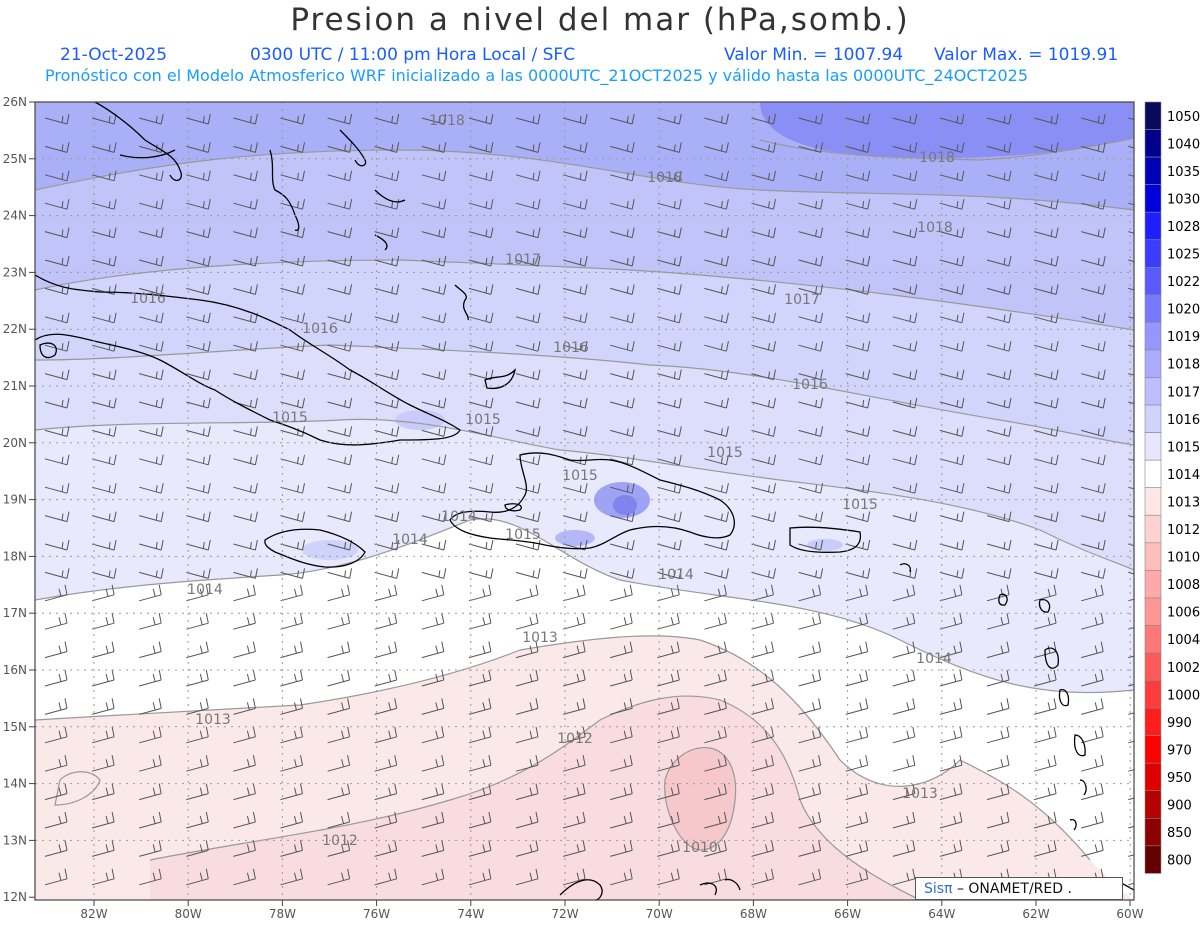 The width and height of the screenshot is (1200, 927). What do you see at coordinates (814, 55) in the screenshot?
I see `min-value: Valor Min. = 1007.94` at bounding box center [814, 55].